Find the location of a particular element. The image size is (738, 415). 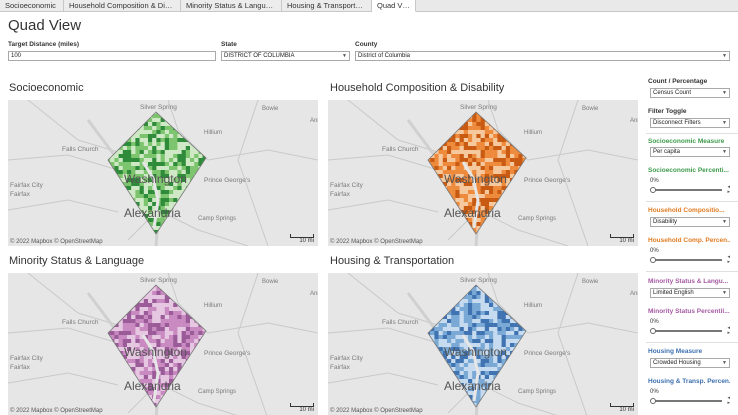

divider is located at coordinates (692, 271).